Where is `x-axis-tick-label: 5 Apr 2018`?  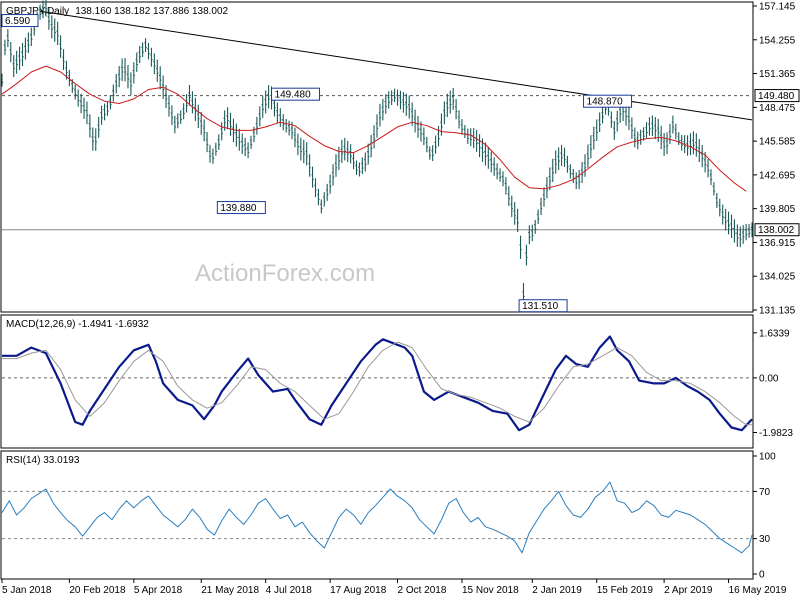
x-axis-tick-label: 5 Apr 2018 is located at coordinates (158, 590).